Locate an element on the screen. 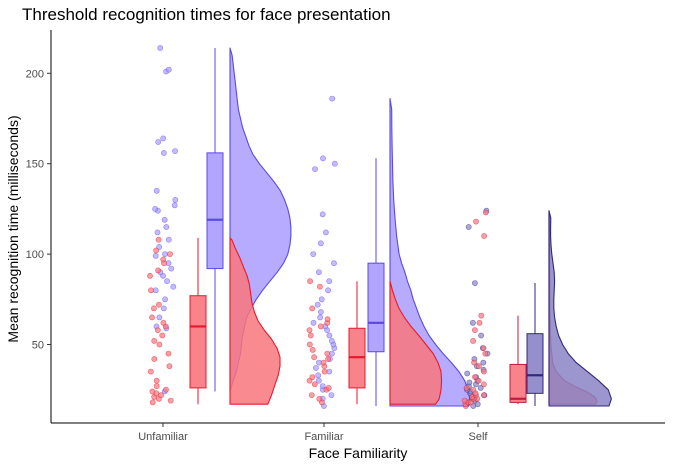 The width and height of the screenshot is (673, 467). x-axis-title: Face Familiarity is located at coordinates (358, 453).